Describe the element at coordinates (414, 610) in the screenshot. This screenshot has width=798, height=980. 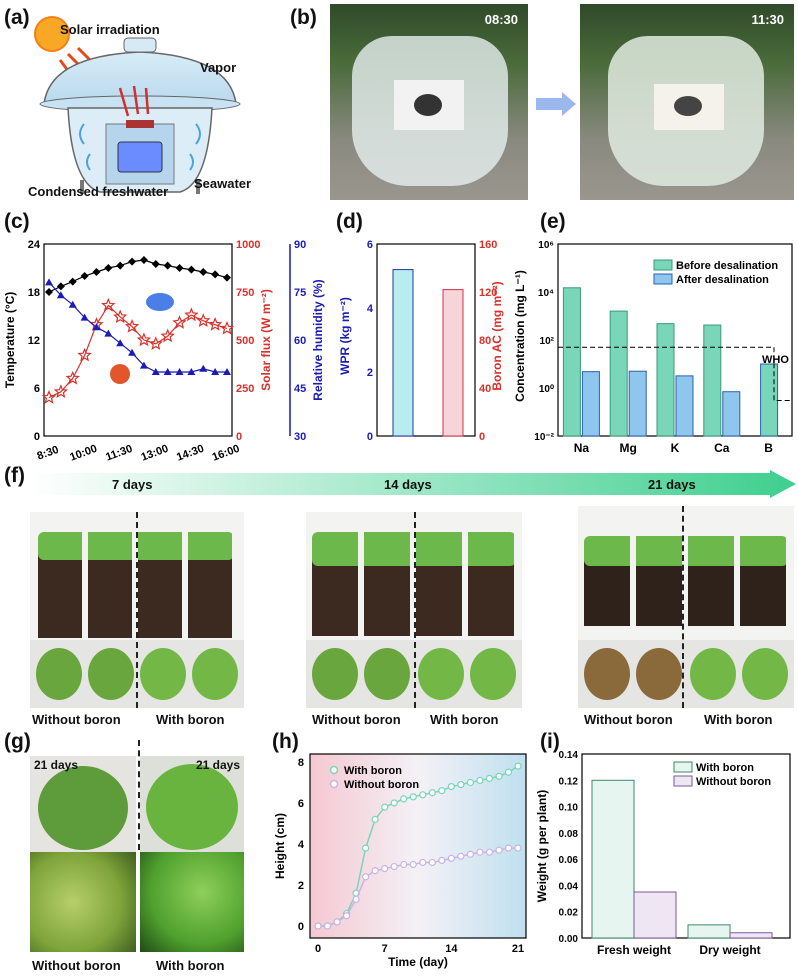
I see `photo-plants-14days` at that location.